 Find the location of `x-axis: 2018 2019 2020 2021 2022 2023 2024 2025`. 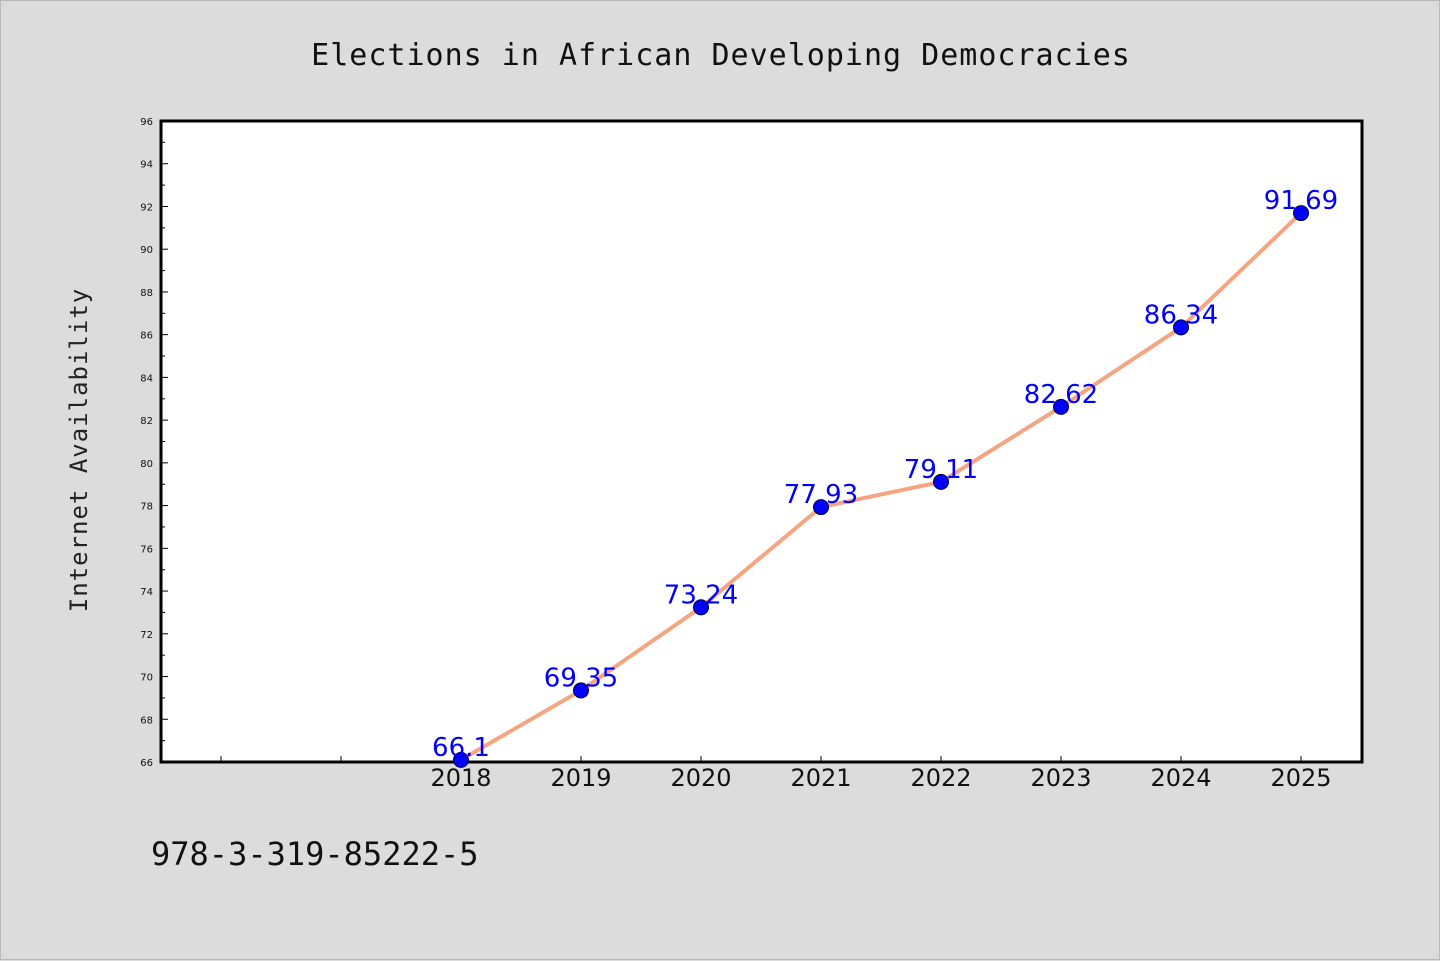

x-axis: 2018 2019 2020 2021 2022 2023 2024 2025 is located at coordinates (776, 774).